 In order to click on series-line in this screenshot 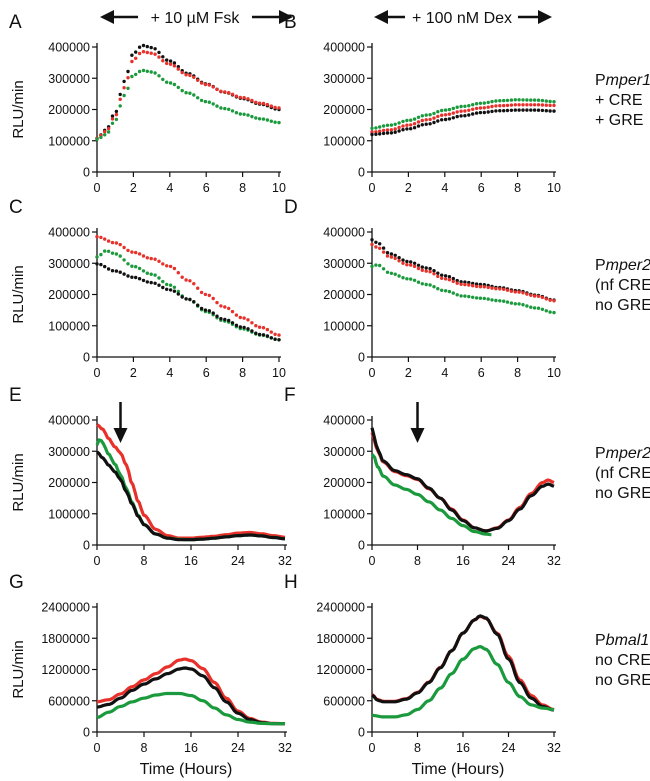, I will do `click(462, 482)`.